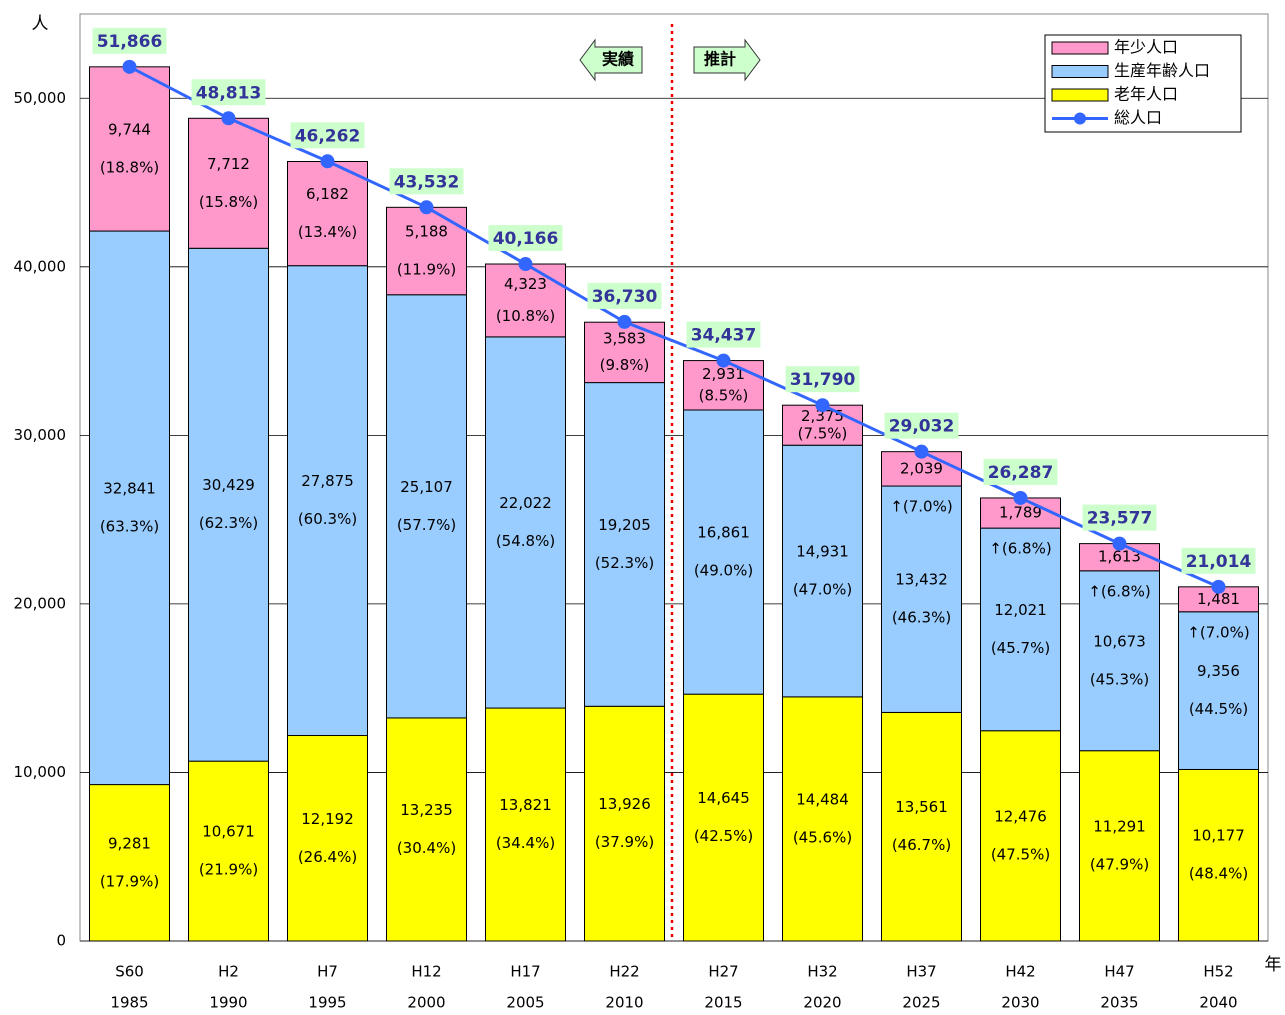  What do you see at coordinates (823, 434) in the screenshot?
I see `share-label: (7.5%)` at bounding box center [823, 434].